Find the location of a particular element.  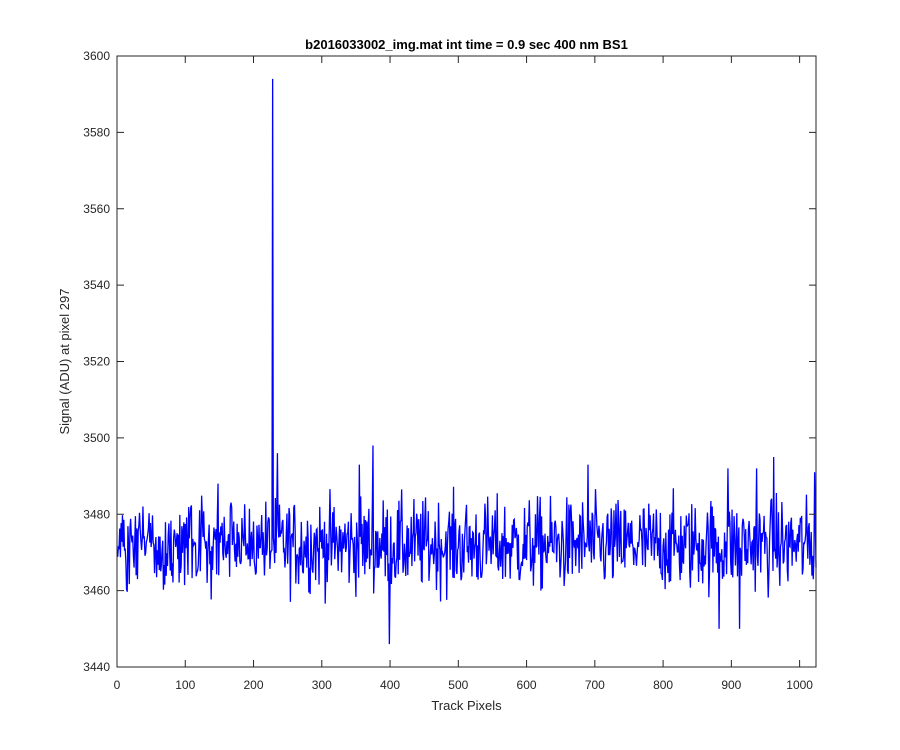

y-tick-label: 3440 is located at coordinates (96, 667).